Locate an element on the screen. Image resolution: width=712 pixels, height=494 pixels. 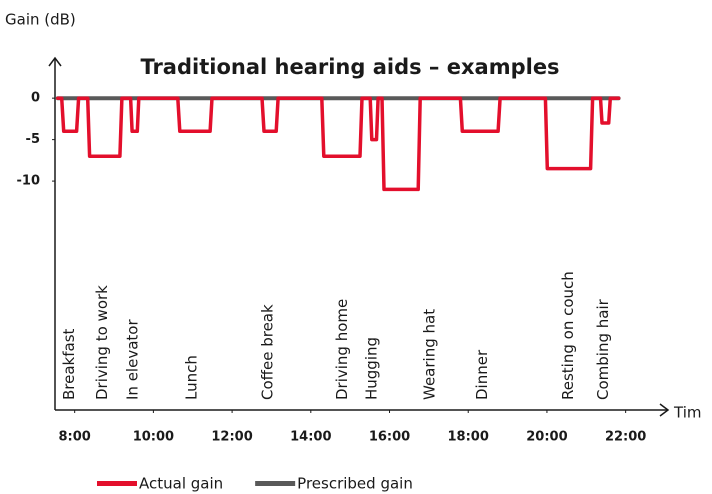
legend-label: Actual gain is located at coordinates (181, 484).